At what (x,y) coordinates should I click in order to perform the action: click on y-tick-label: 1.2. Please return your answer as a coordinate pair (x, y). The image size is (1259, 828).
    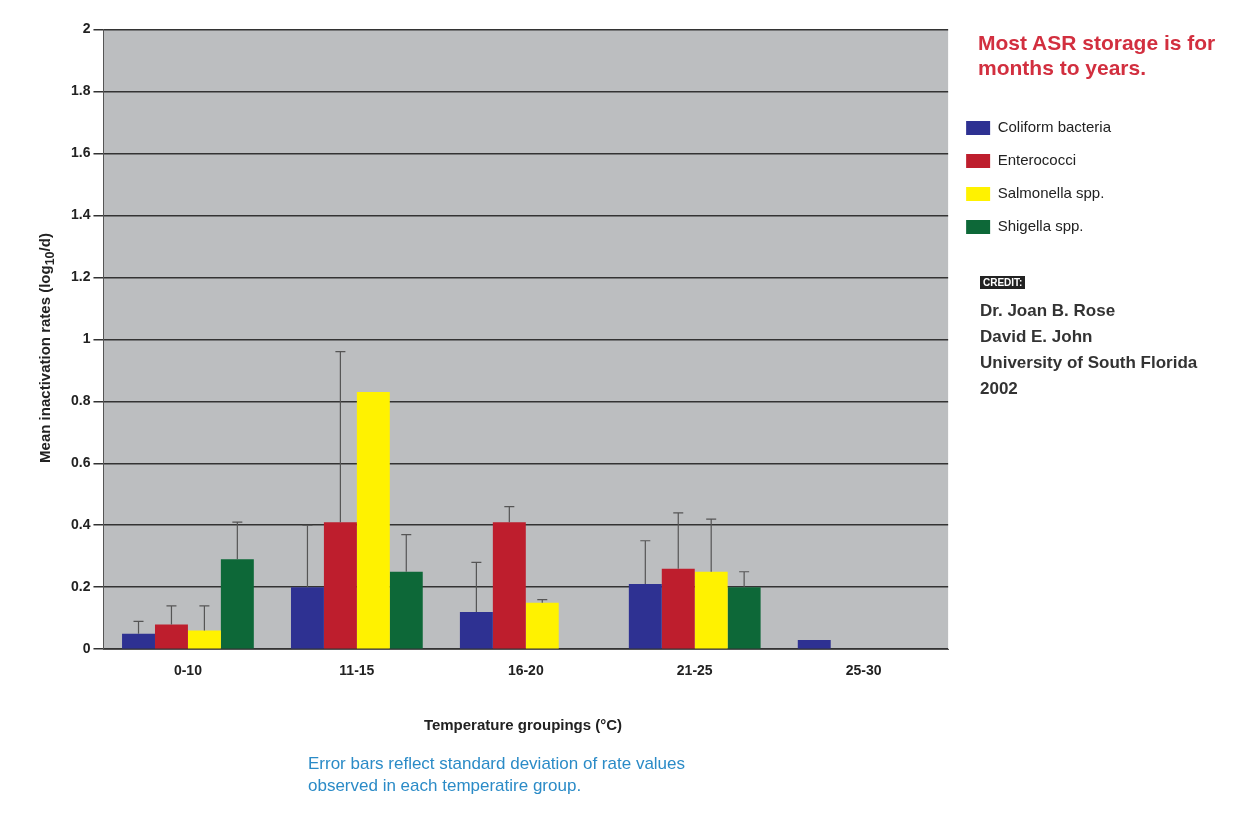
    Looking at the image, I should click on (80, 276).